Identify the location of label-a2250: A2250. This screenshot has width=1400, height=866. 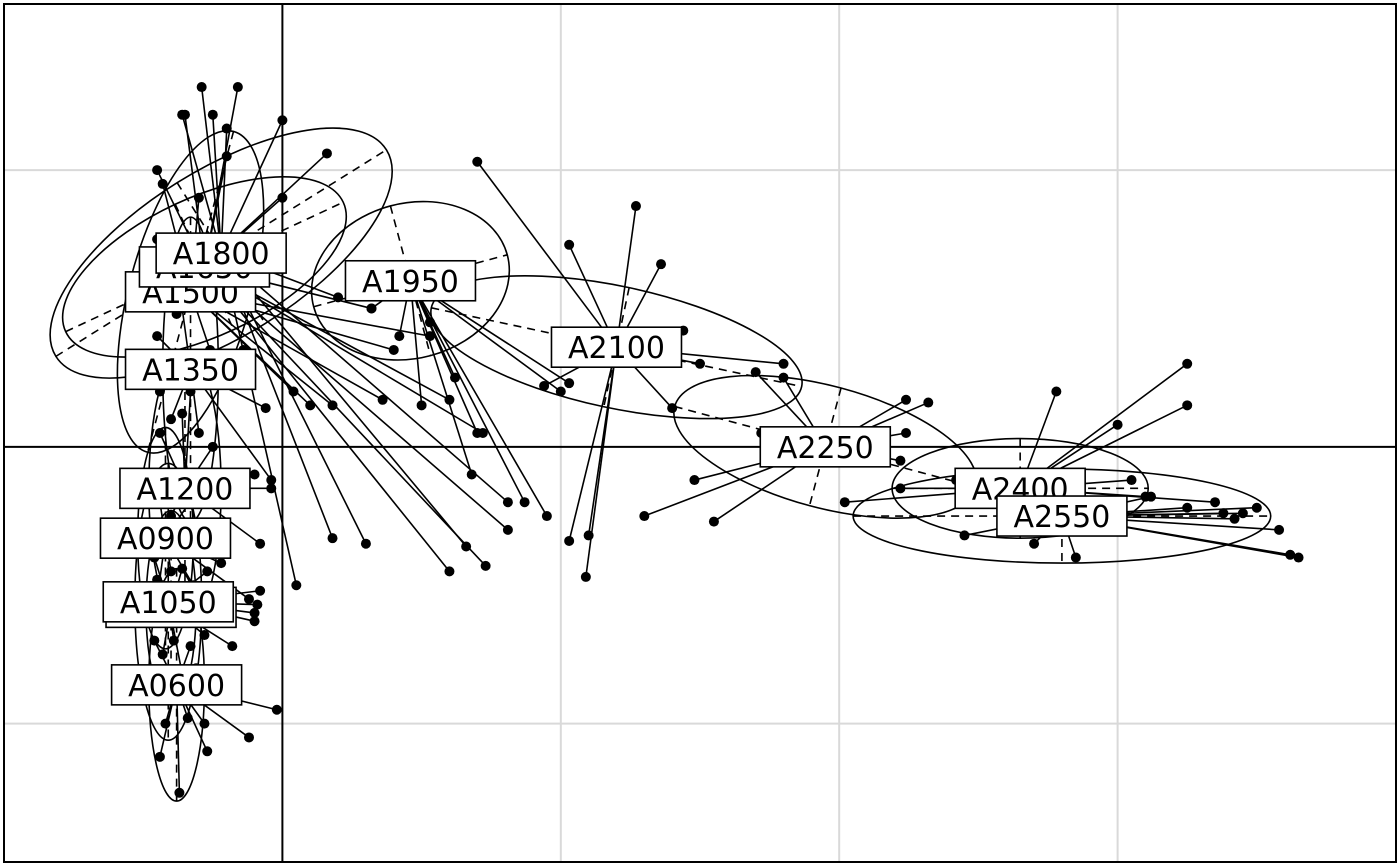
(825, 448).